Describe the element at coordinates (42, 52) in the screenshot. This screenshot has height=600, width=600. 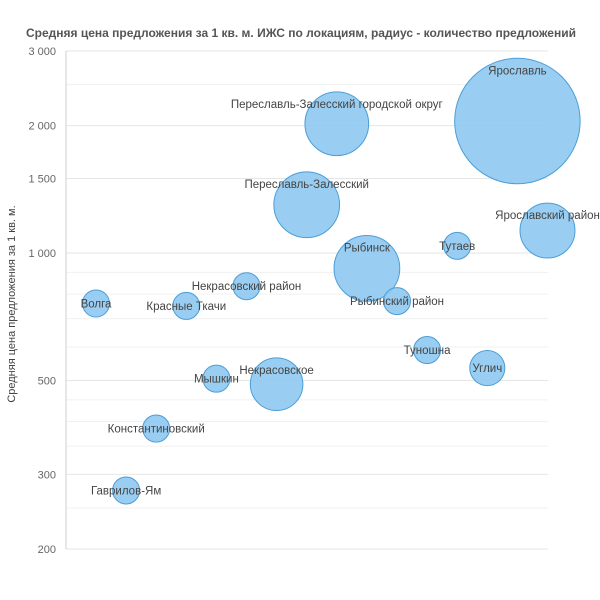
I see `y-tick-label: 3 000` at that location.